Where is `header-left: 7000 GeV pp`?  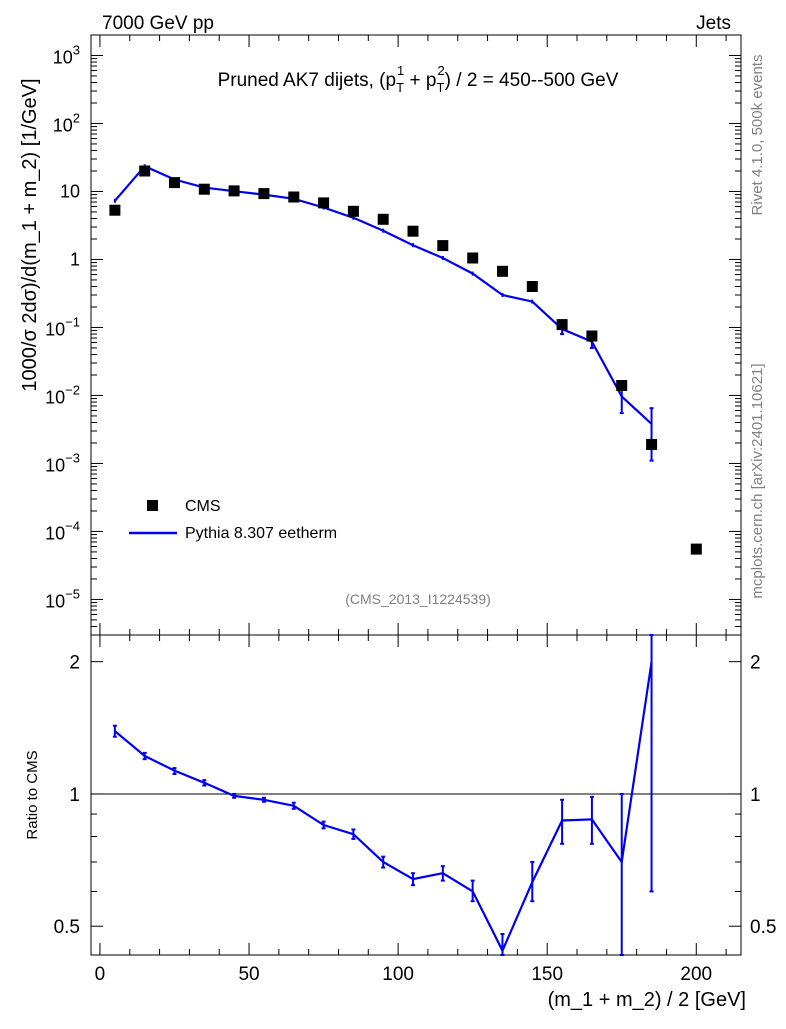 header-left: 7000 GeV pp is located at coordinates (158, 23).